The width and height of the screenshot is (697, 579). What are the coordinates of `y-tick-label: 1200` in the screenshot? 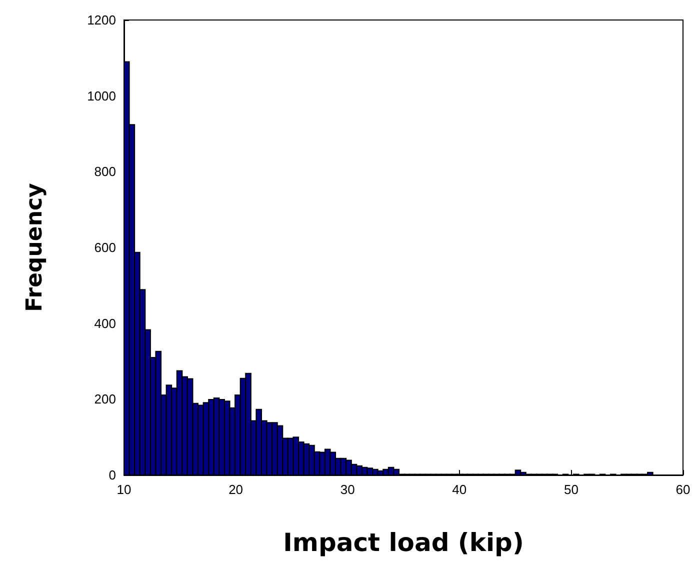 It's located at (101, 20).